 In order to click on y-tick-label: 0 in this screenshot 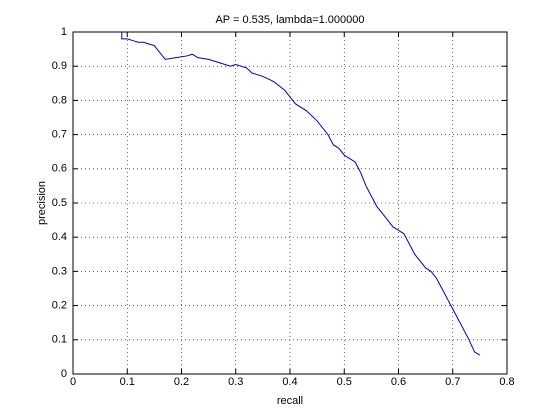, I will do `click(64, 374)`.